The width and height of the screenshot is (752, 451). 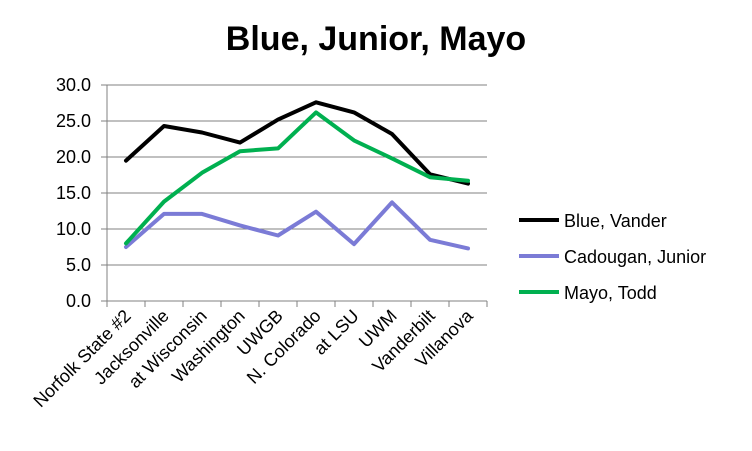 I want to click on y-tick-labels: 0.0 5.0 10.0 15.0 20.0 25.0 30.0, so click(x=73, y=193).